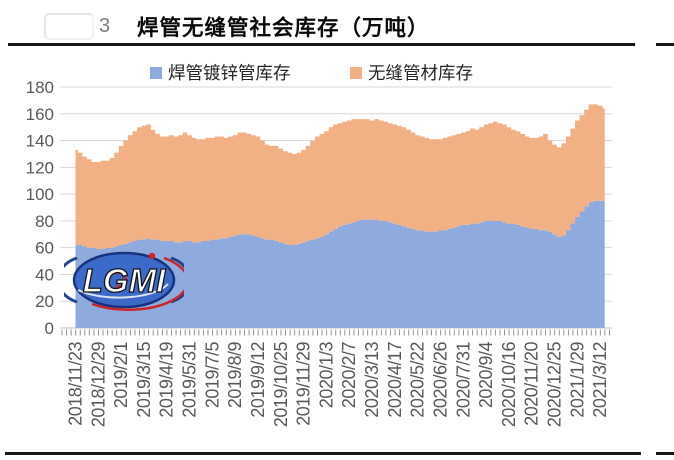 This screenshot has height=460, width=674. What do you see at coordinates (283, 28) in the screenshot?
I see `chart-title: 焊管无缝管社会库存（万吨）` at bounding box center [283, 28].